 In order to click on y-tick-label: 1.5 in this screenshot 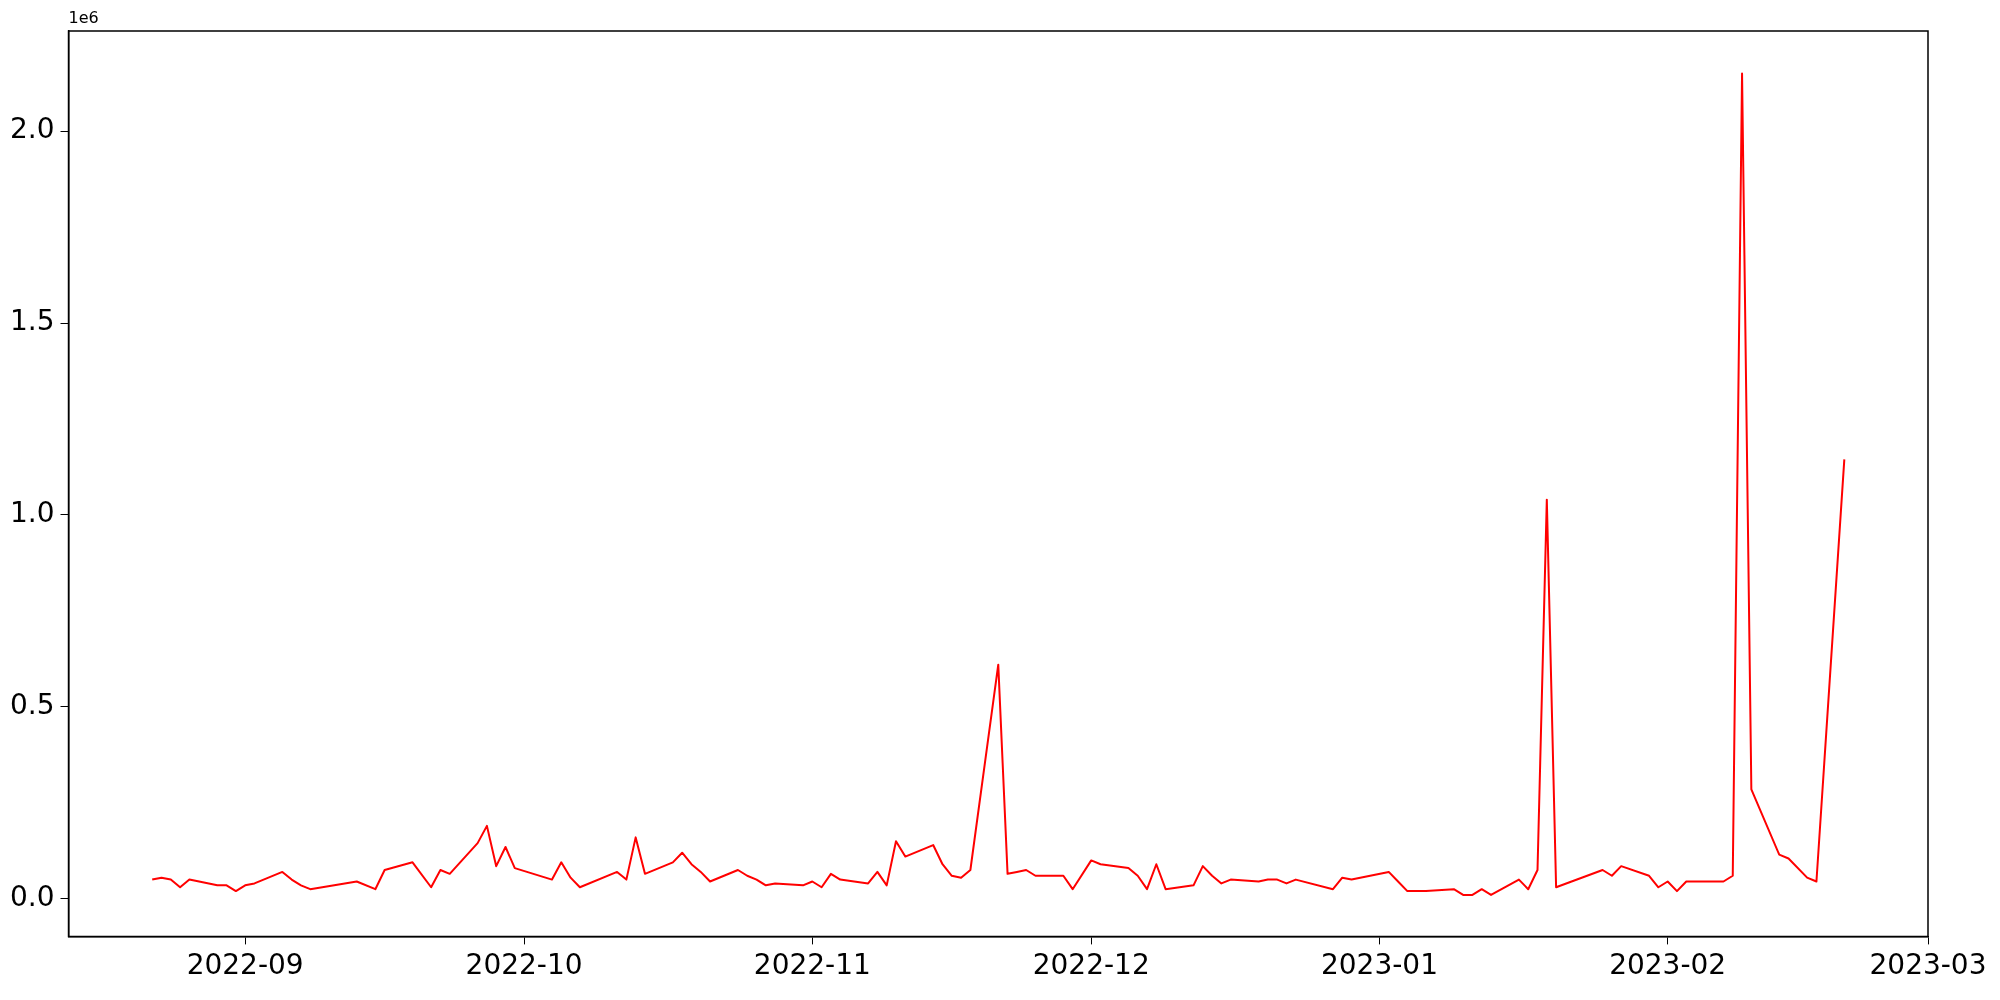, I will do `click(32, 321)`.